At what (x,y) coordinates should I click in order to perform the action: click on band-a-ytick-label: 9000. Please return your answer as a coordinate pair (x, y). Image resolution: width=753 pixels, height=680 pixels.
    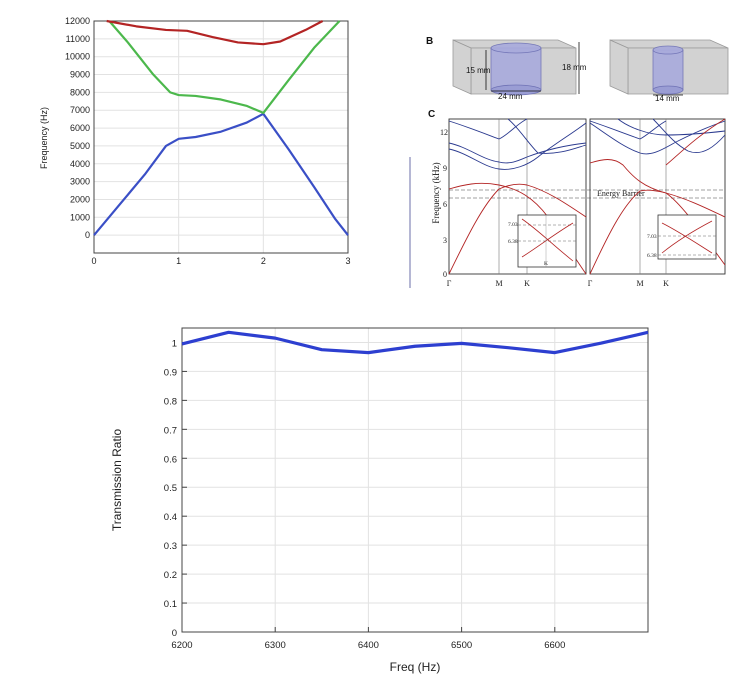
    Looking at the image, I should click on (80, 75).